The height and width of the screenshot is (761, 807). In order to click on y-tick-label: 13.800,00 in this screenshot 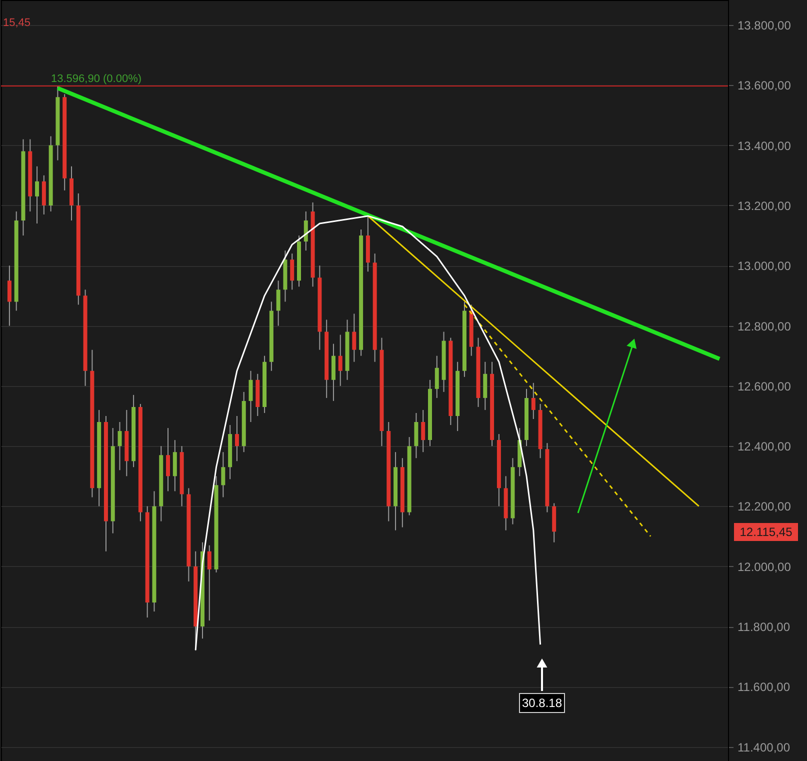, I will do `click(765, 25)`.